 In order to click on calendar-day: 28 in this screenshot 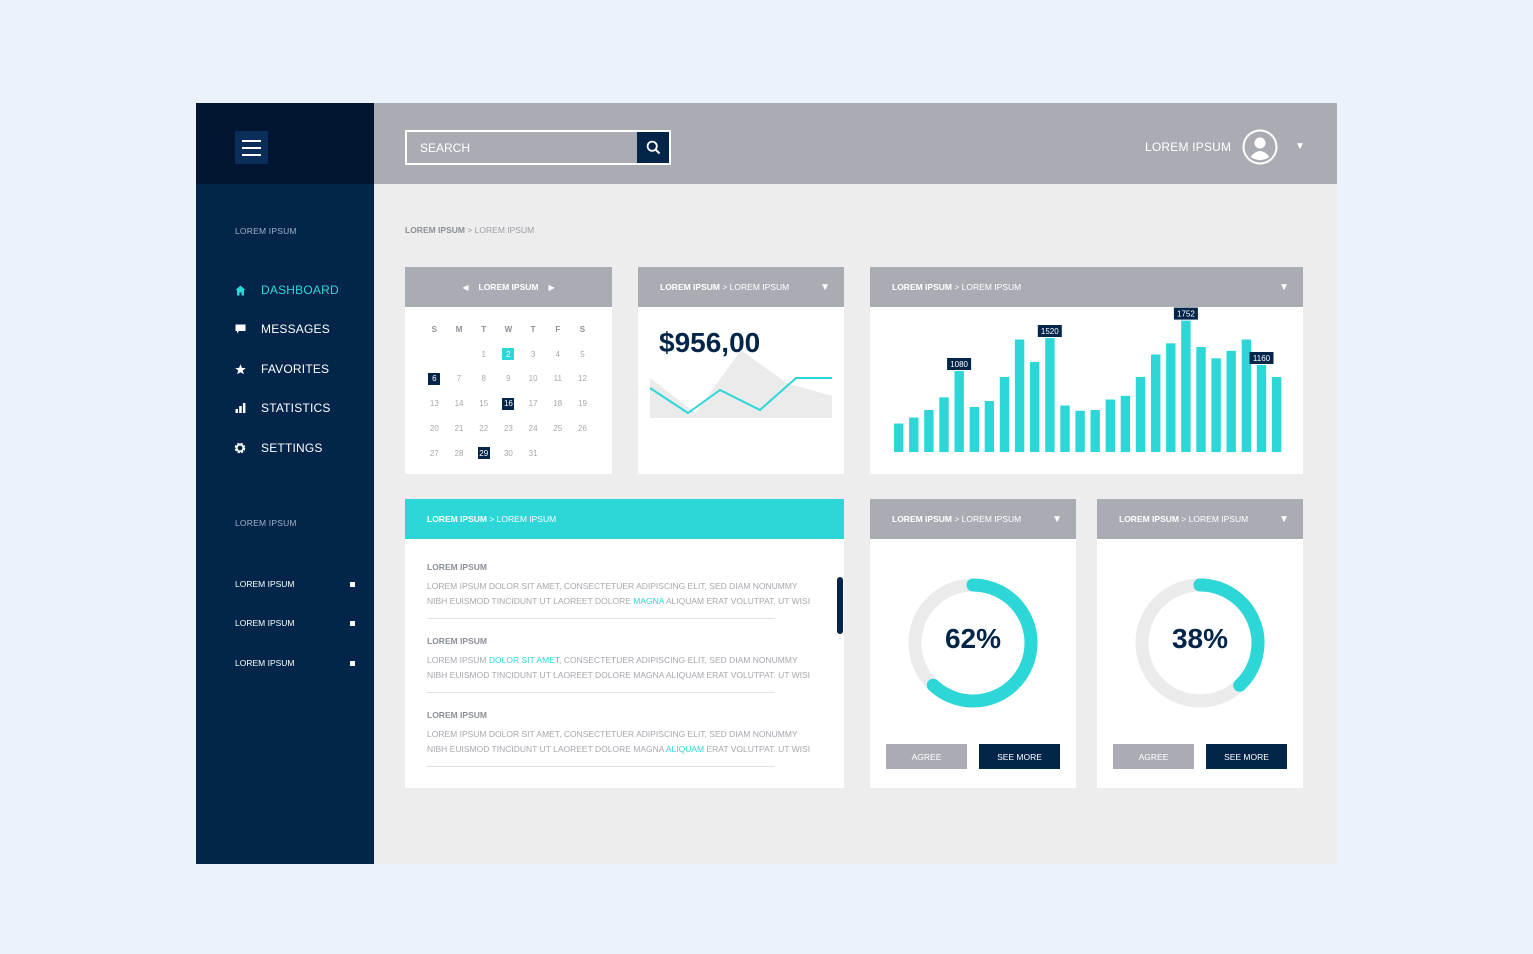, I will do `click(459, 453)`.